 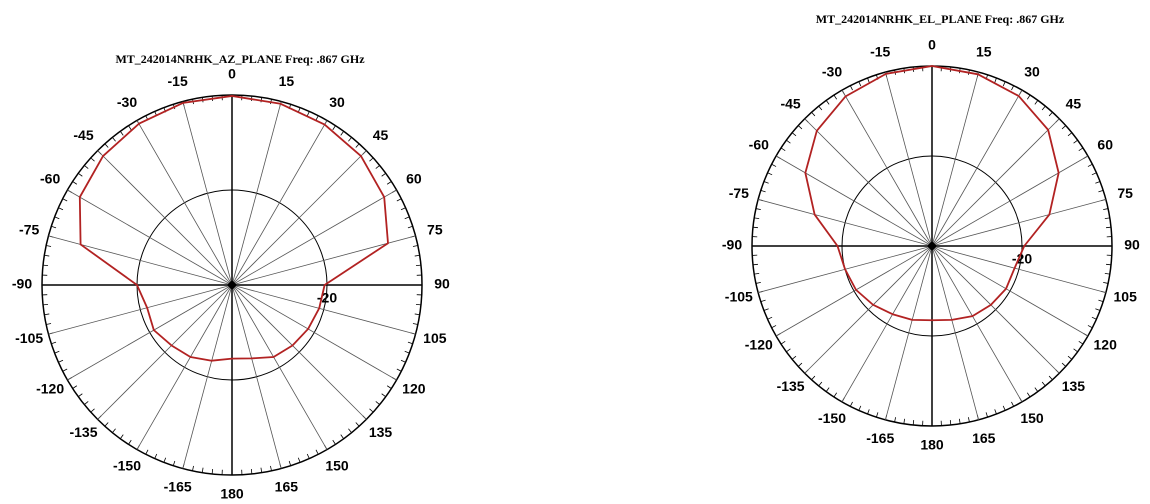 What do you see at coordinates (739, 193) in the screenshot?
I see `angle-label: -75` at bounding box center [739, 193].